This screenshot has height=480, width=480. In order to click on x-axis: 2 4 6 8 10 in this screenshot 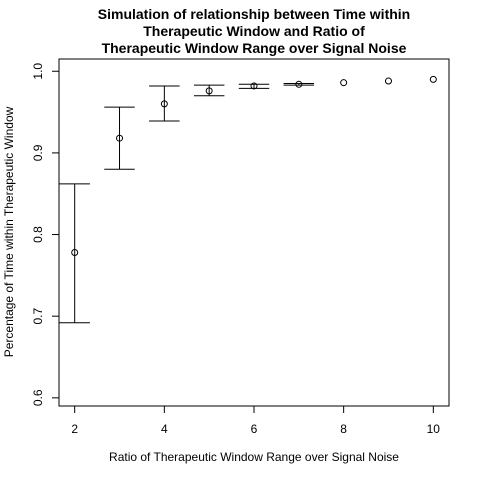, I will do `click(255, 421)`.